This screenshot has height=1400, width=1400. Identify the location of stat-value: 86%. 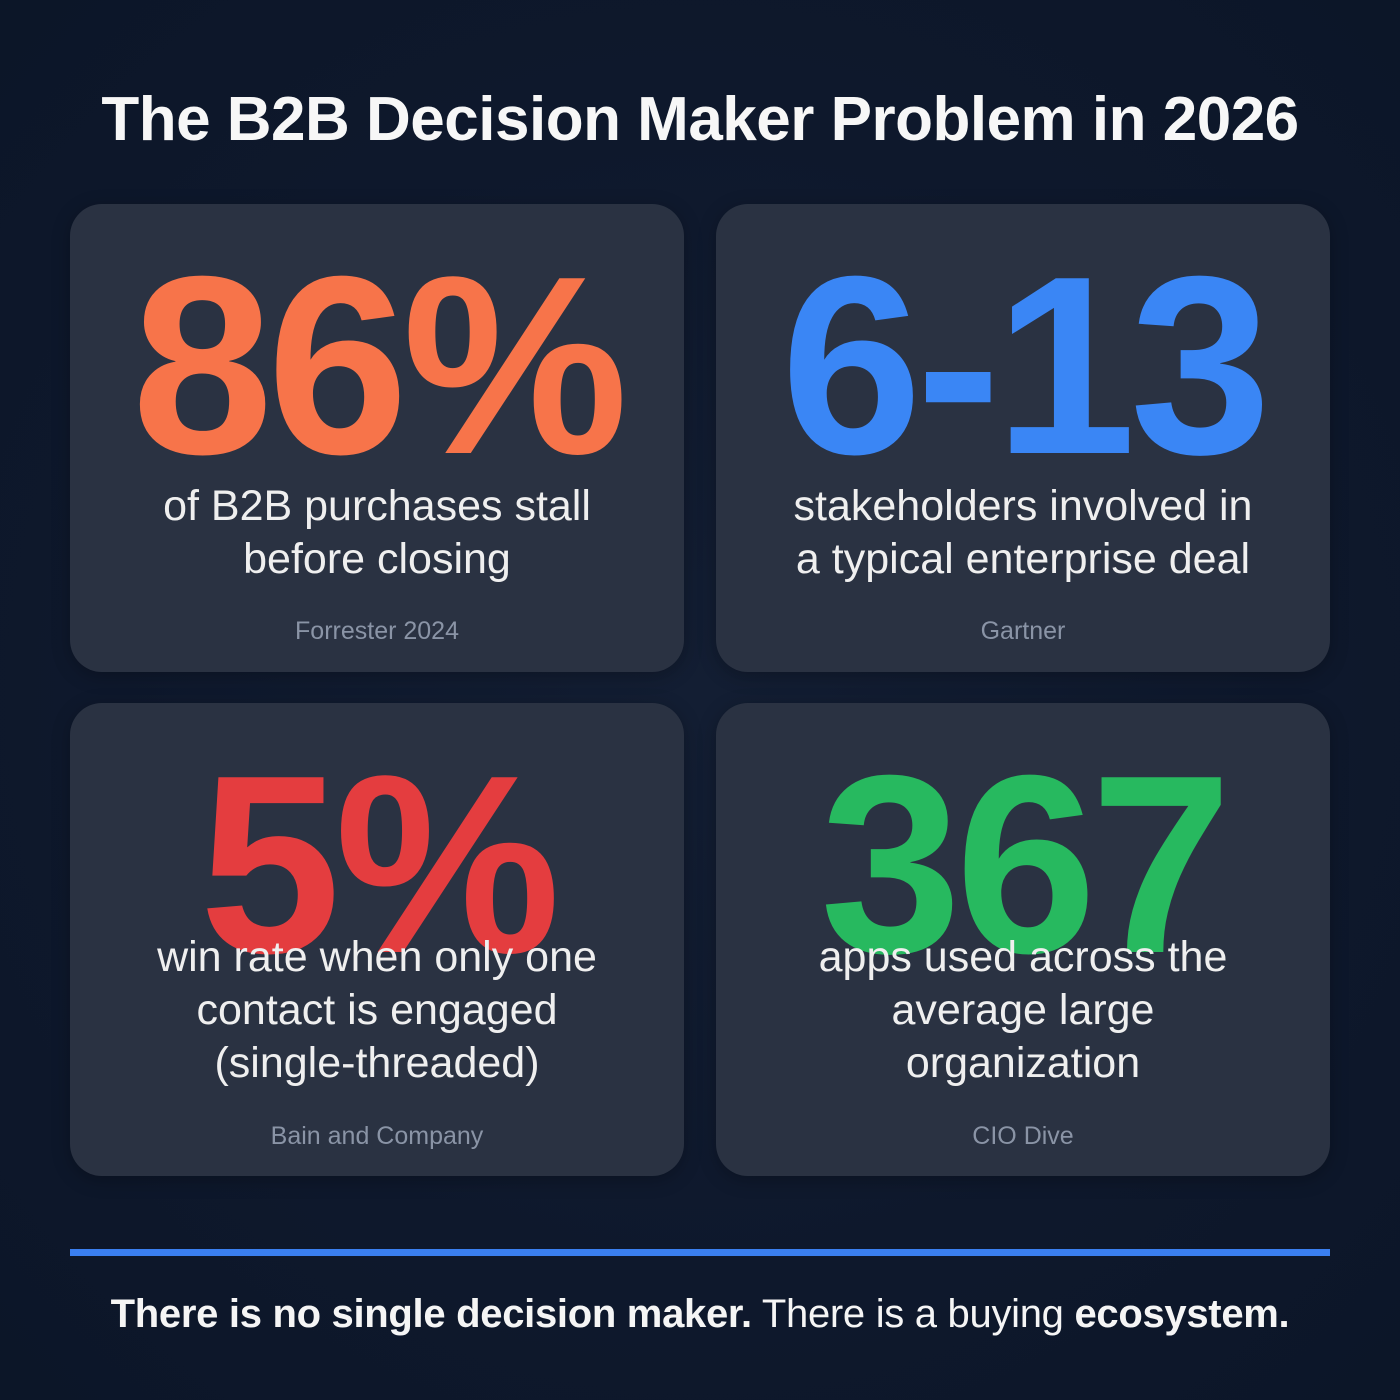
(379, 365).